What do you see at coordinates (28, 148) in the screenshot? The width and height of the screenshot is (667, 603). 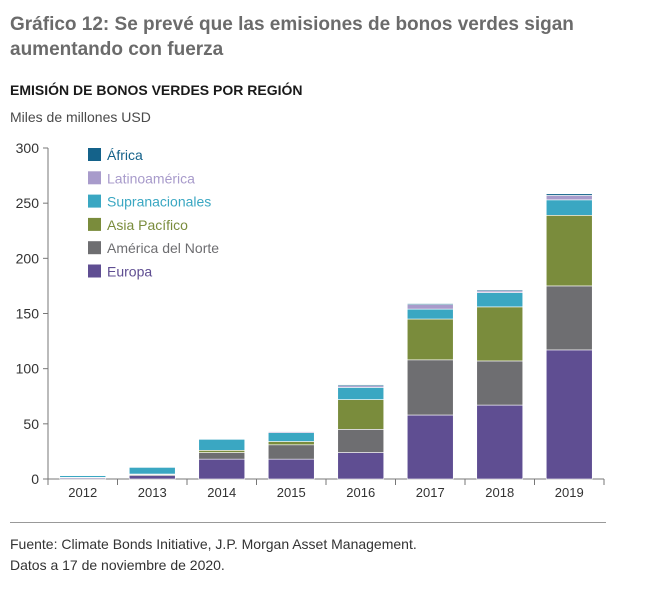 I see `y-tick-label: 300` at bounding box center [28, 148].